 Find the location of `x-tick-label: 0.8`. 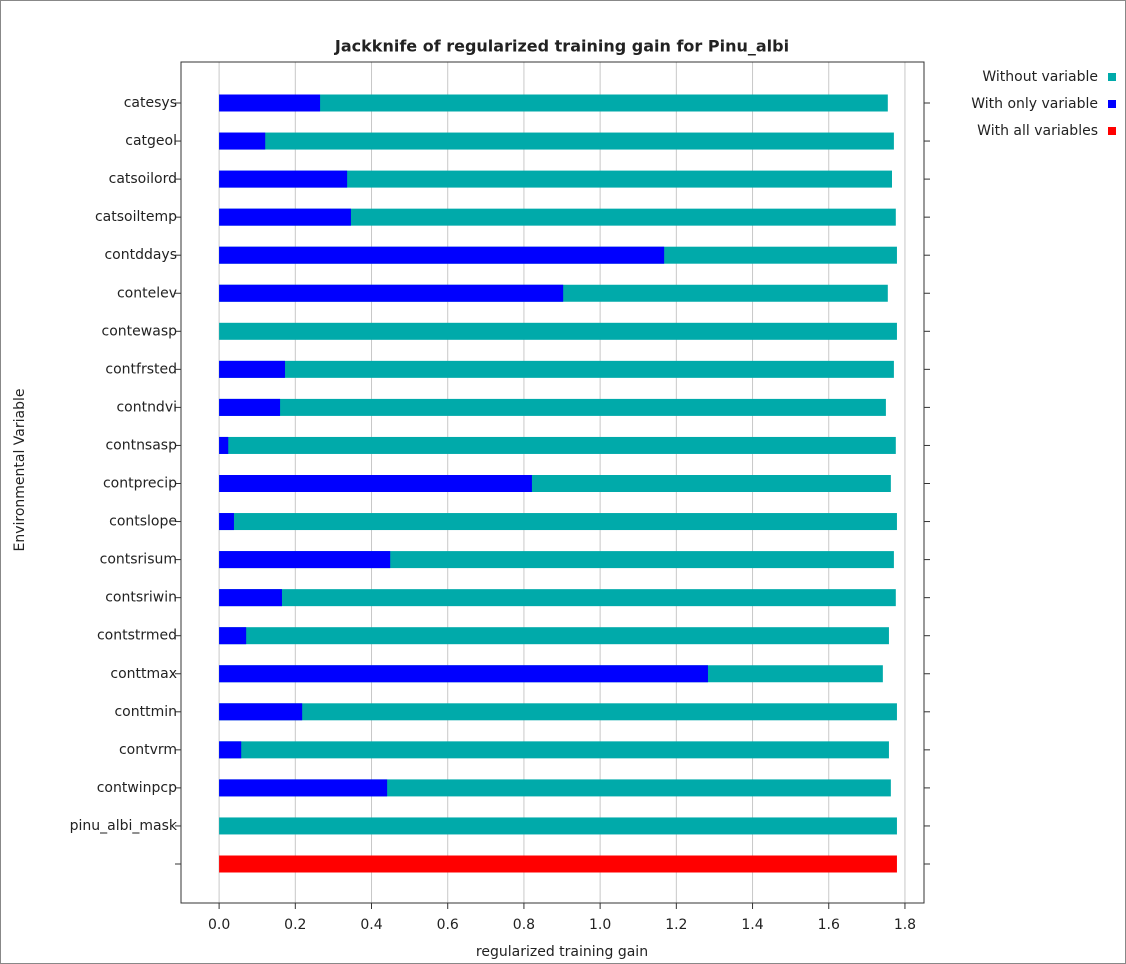

x-tick-label: 0.8 is located at coordinates (524, 925).